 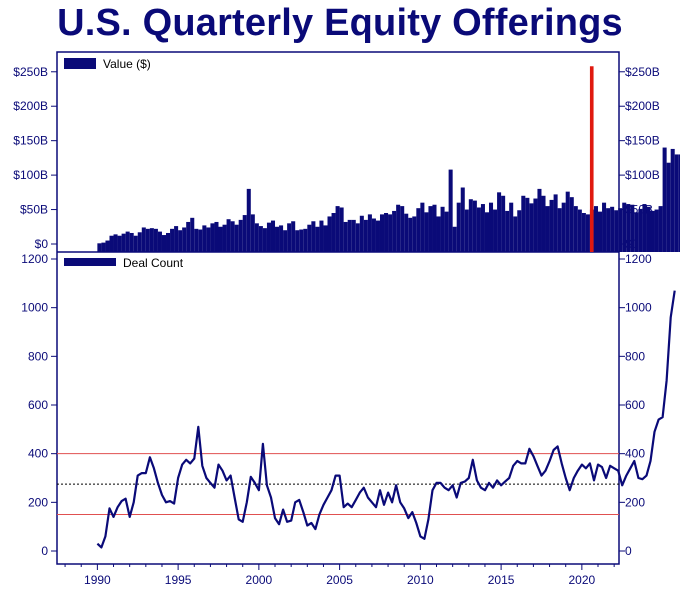 I want to click on x-tick-label: 2015, so click(x=501, y=580).